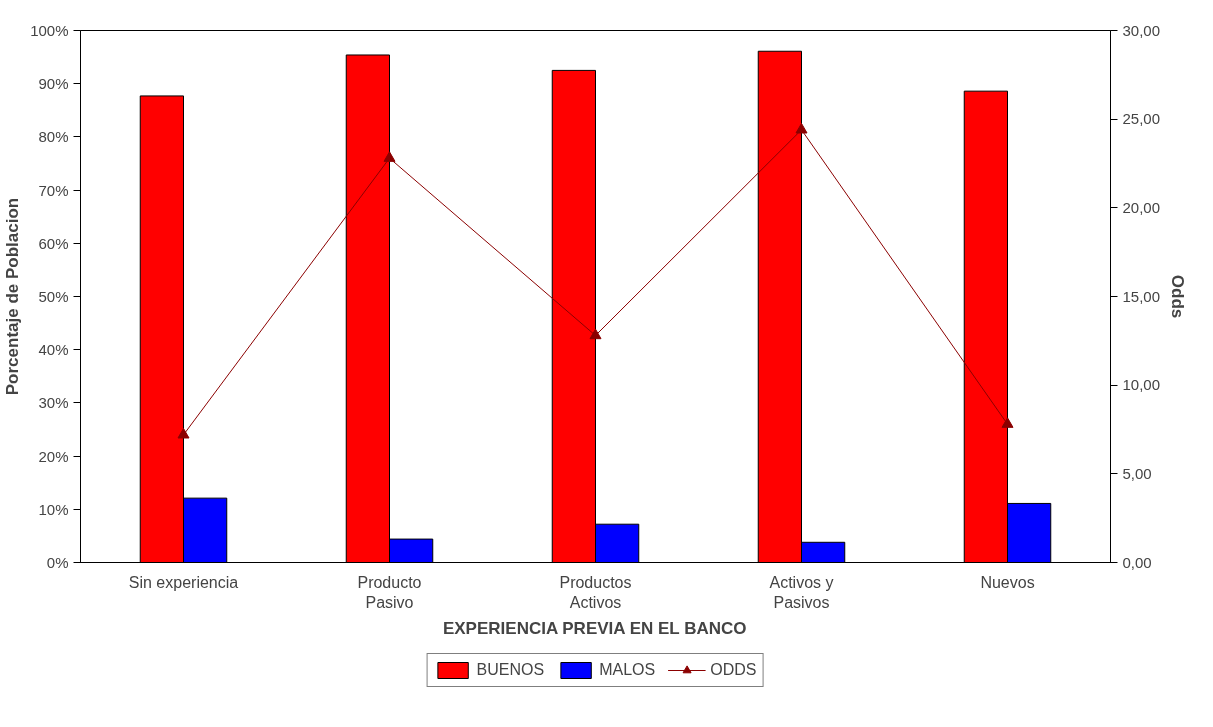  What do you see at coordinates (1141, 296) in the screenshot?
I see `y2-tick-label: 15,00` at bounding box center [1141, 296].